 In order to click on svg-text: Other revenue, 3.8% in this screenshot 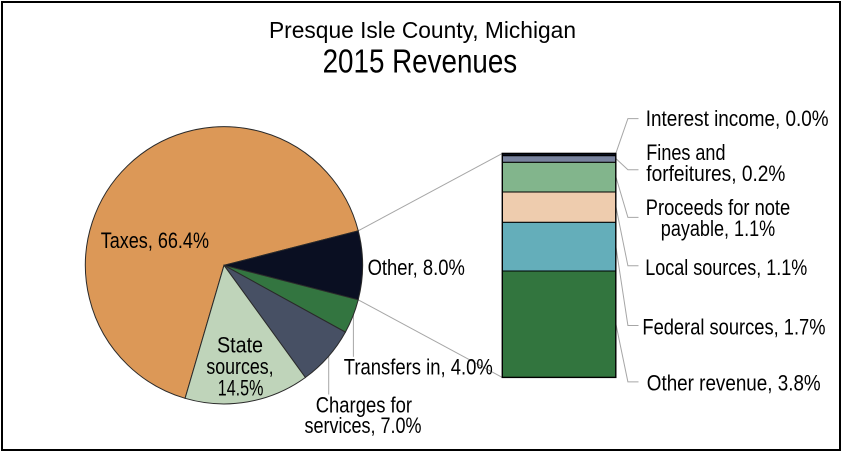, I will do `click(734, 383)`.